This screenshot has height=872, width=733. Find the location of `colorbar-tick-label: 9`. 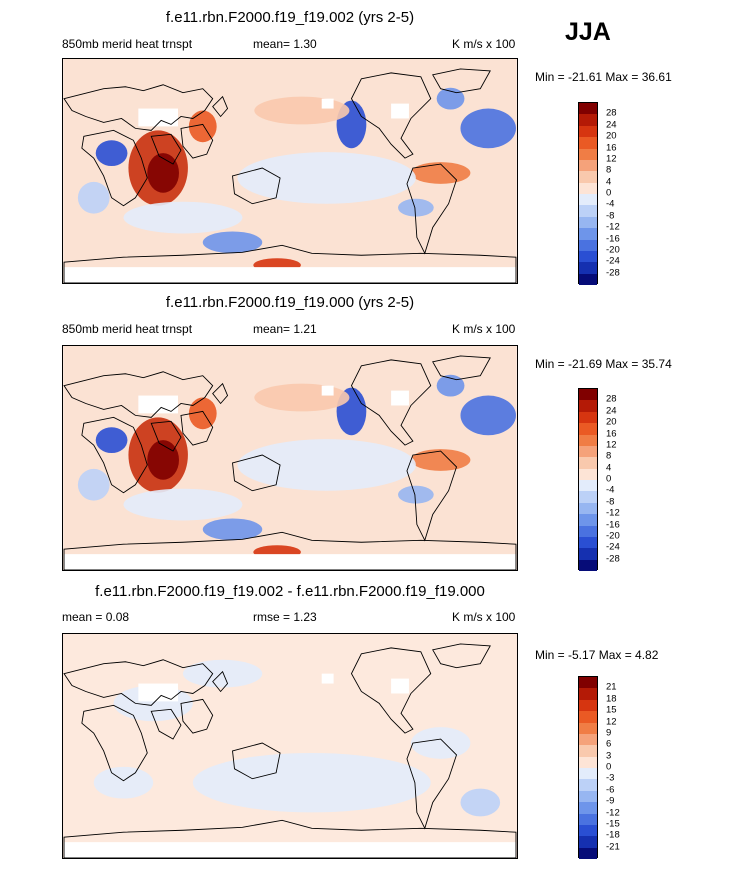

colorbar-tick-label: 9 is located at coordinates (609, 733).